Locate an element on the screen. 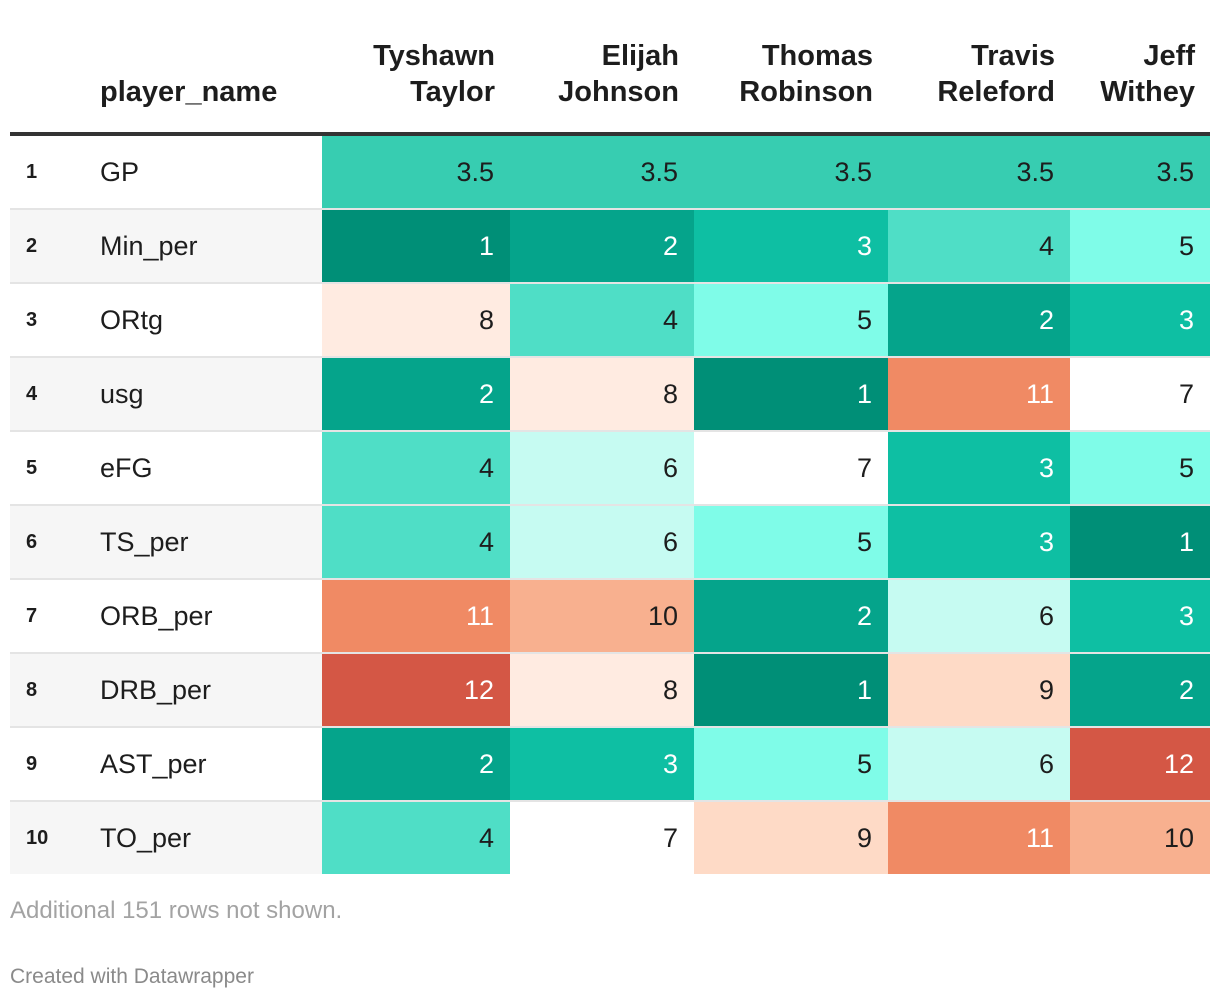 The height and width of the screenshot is (1002, 1220). player-last-name: Robinson is located at coordinates (806, 92).